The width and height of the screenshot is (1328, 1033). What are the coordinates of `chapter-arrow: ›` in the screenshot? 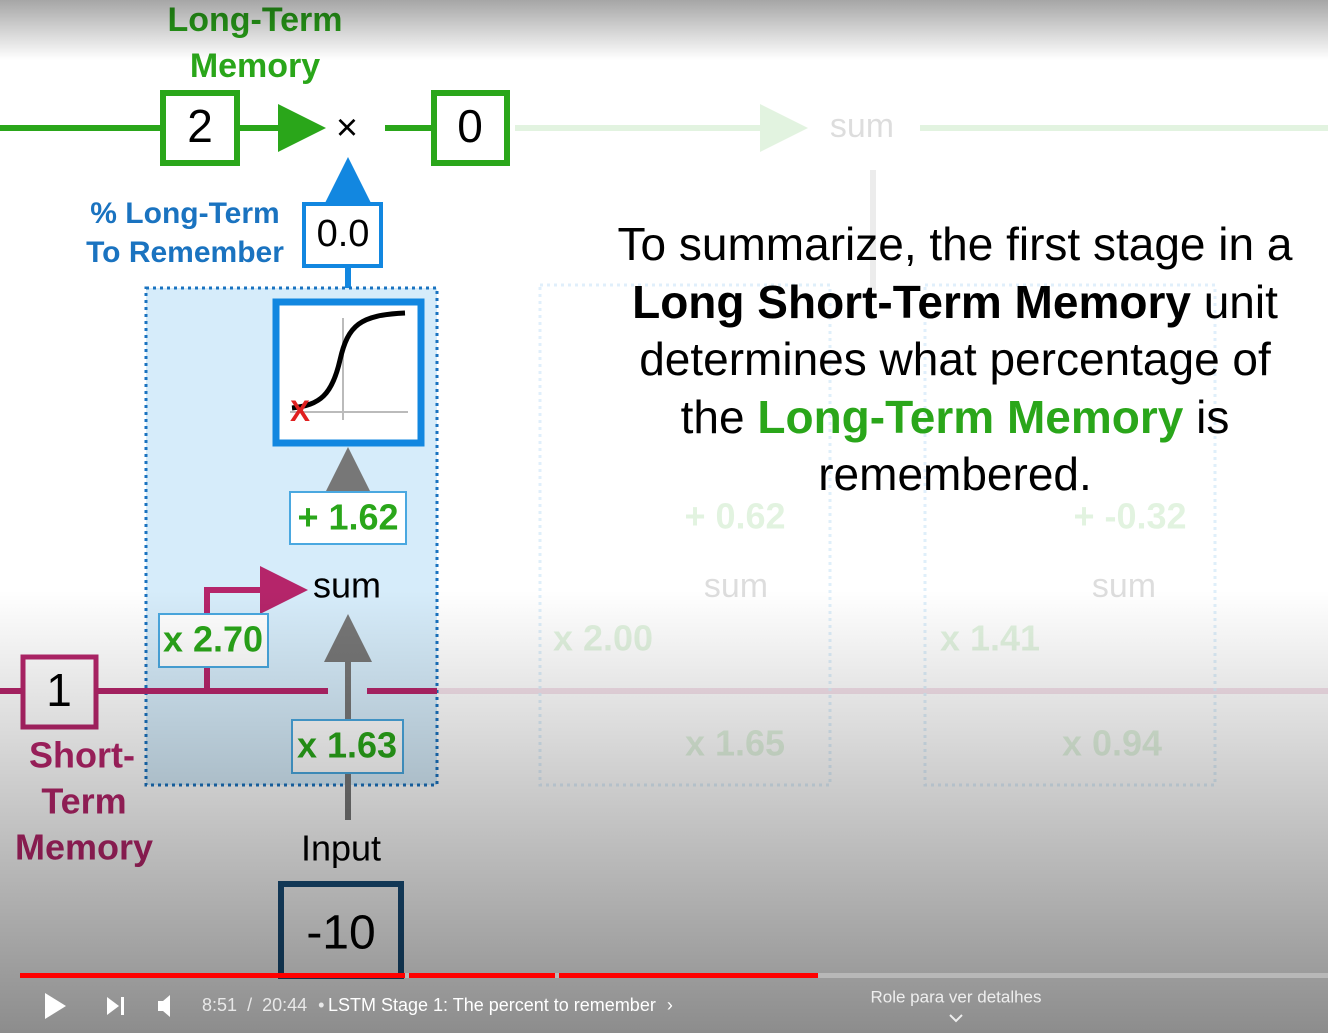 It's located at (670, 1005).